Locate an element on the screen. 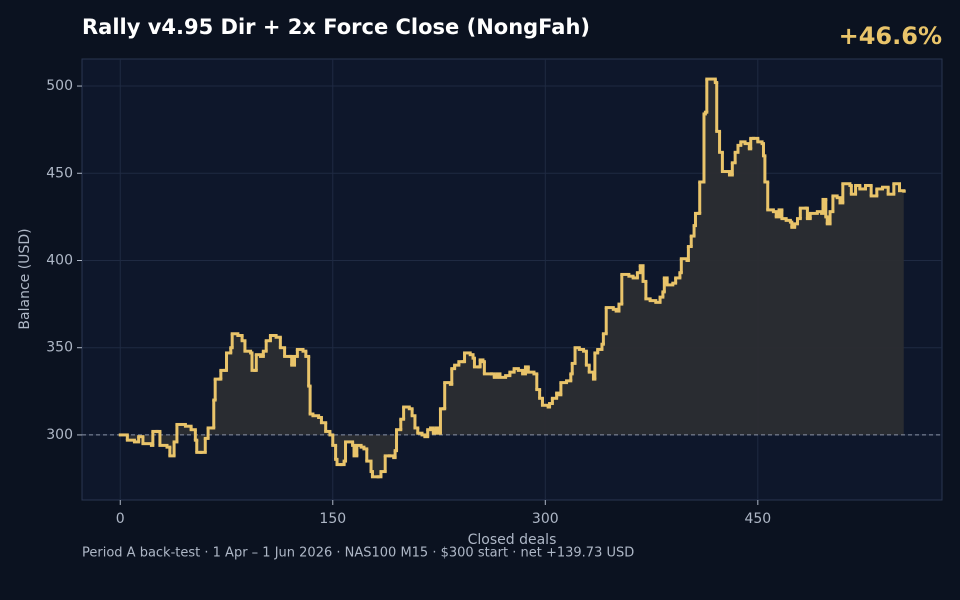  y-tick-label: 300 is located at coordinates (59, 435).